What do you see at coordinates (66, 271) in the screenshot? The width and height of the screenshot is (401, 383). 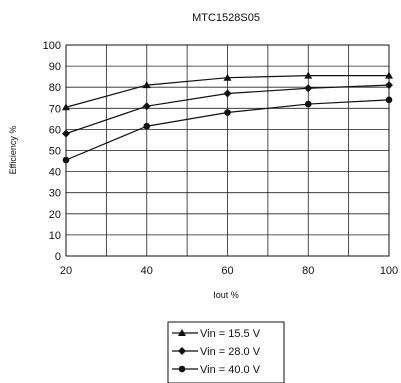 I see `x-tick-label: 20` at bounding box center [66, 271].